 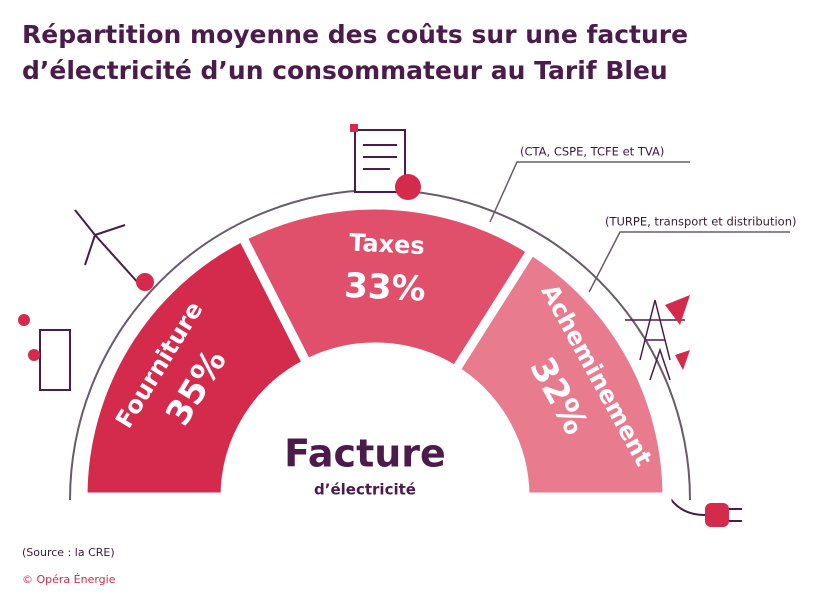 What do you see at coordinates (385, 162) in the screenshot?
I see `document-icon` at bounding box center [385, 162].